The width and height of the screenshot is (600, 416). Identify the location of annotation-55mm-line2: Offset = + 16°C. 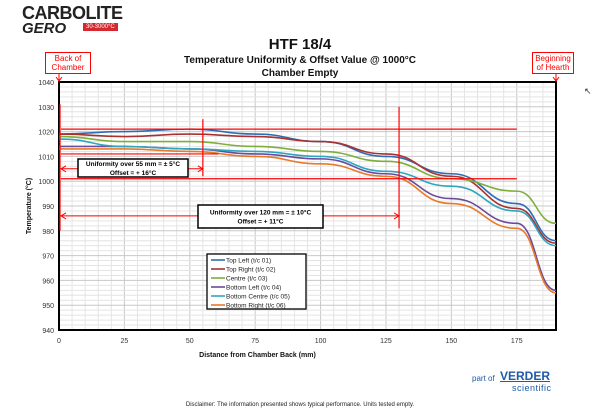
(133, 173).